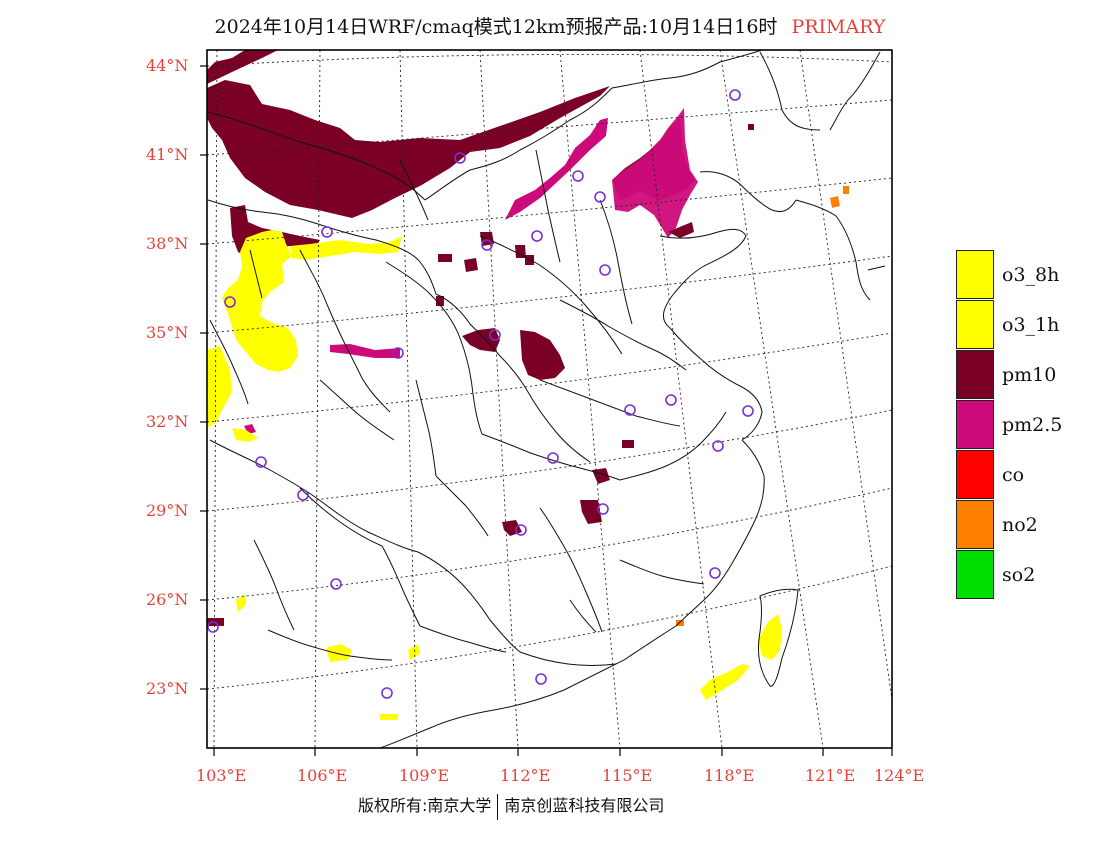  Describe the element at coordinates (221, 775) in the screenshot. I see `lon-label: 103°E` at that location.